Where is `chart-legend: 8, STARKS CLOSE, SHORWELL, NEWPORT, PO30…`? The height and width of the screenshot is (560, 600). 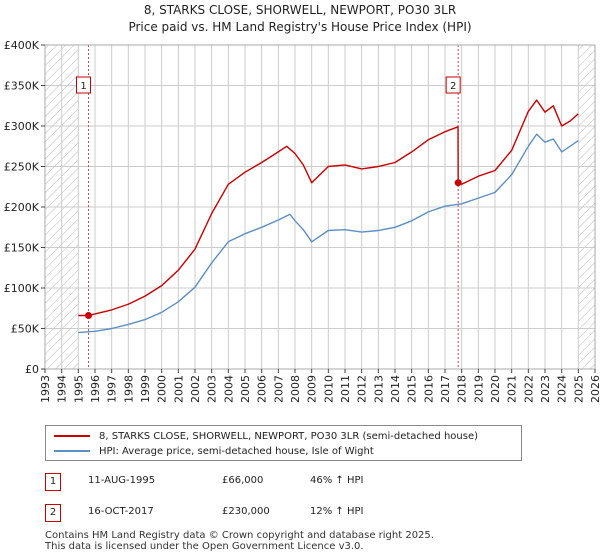
chart-legend: 8, STARKS CLOSE, SHORWELL, NEWPORT, PO30… is located at coordinates (283, 443).